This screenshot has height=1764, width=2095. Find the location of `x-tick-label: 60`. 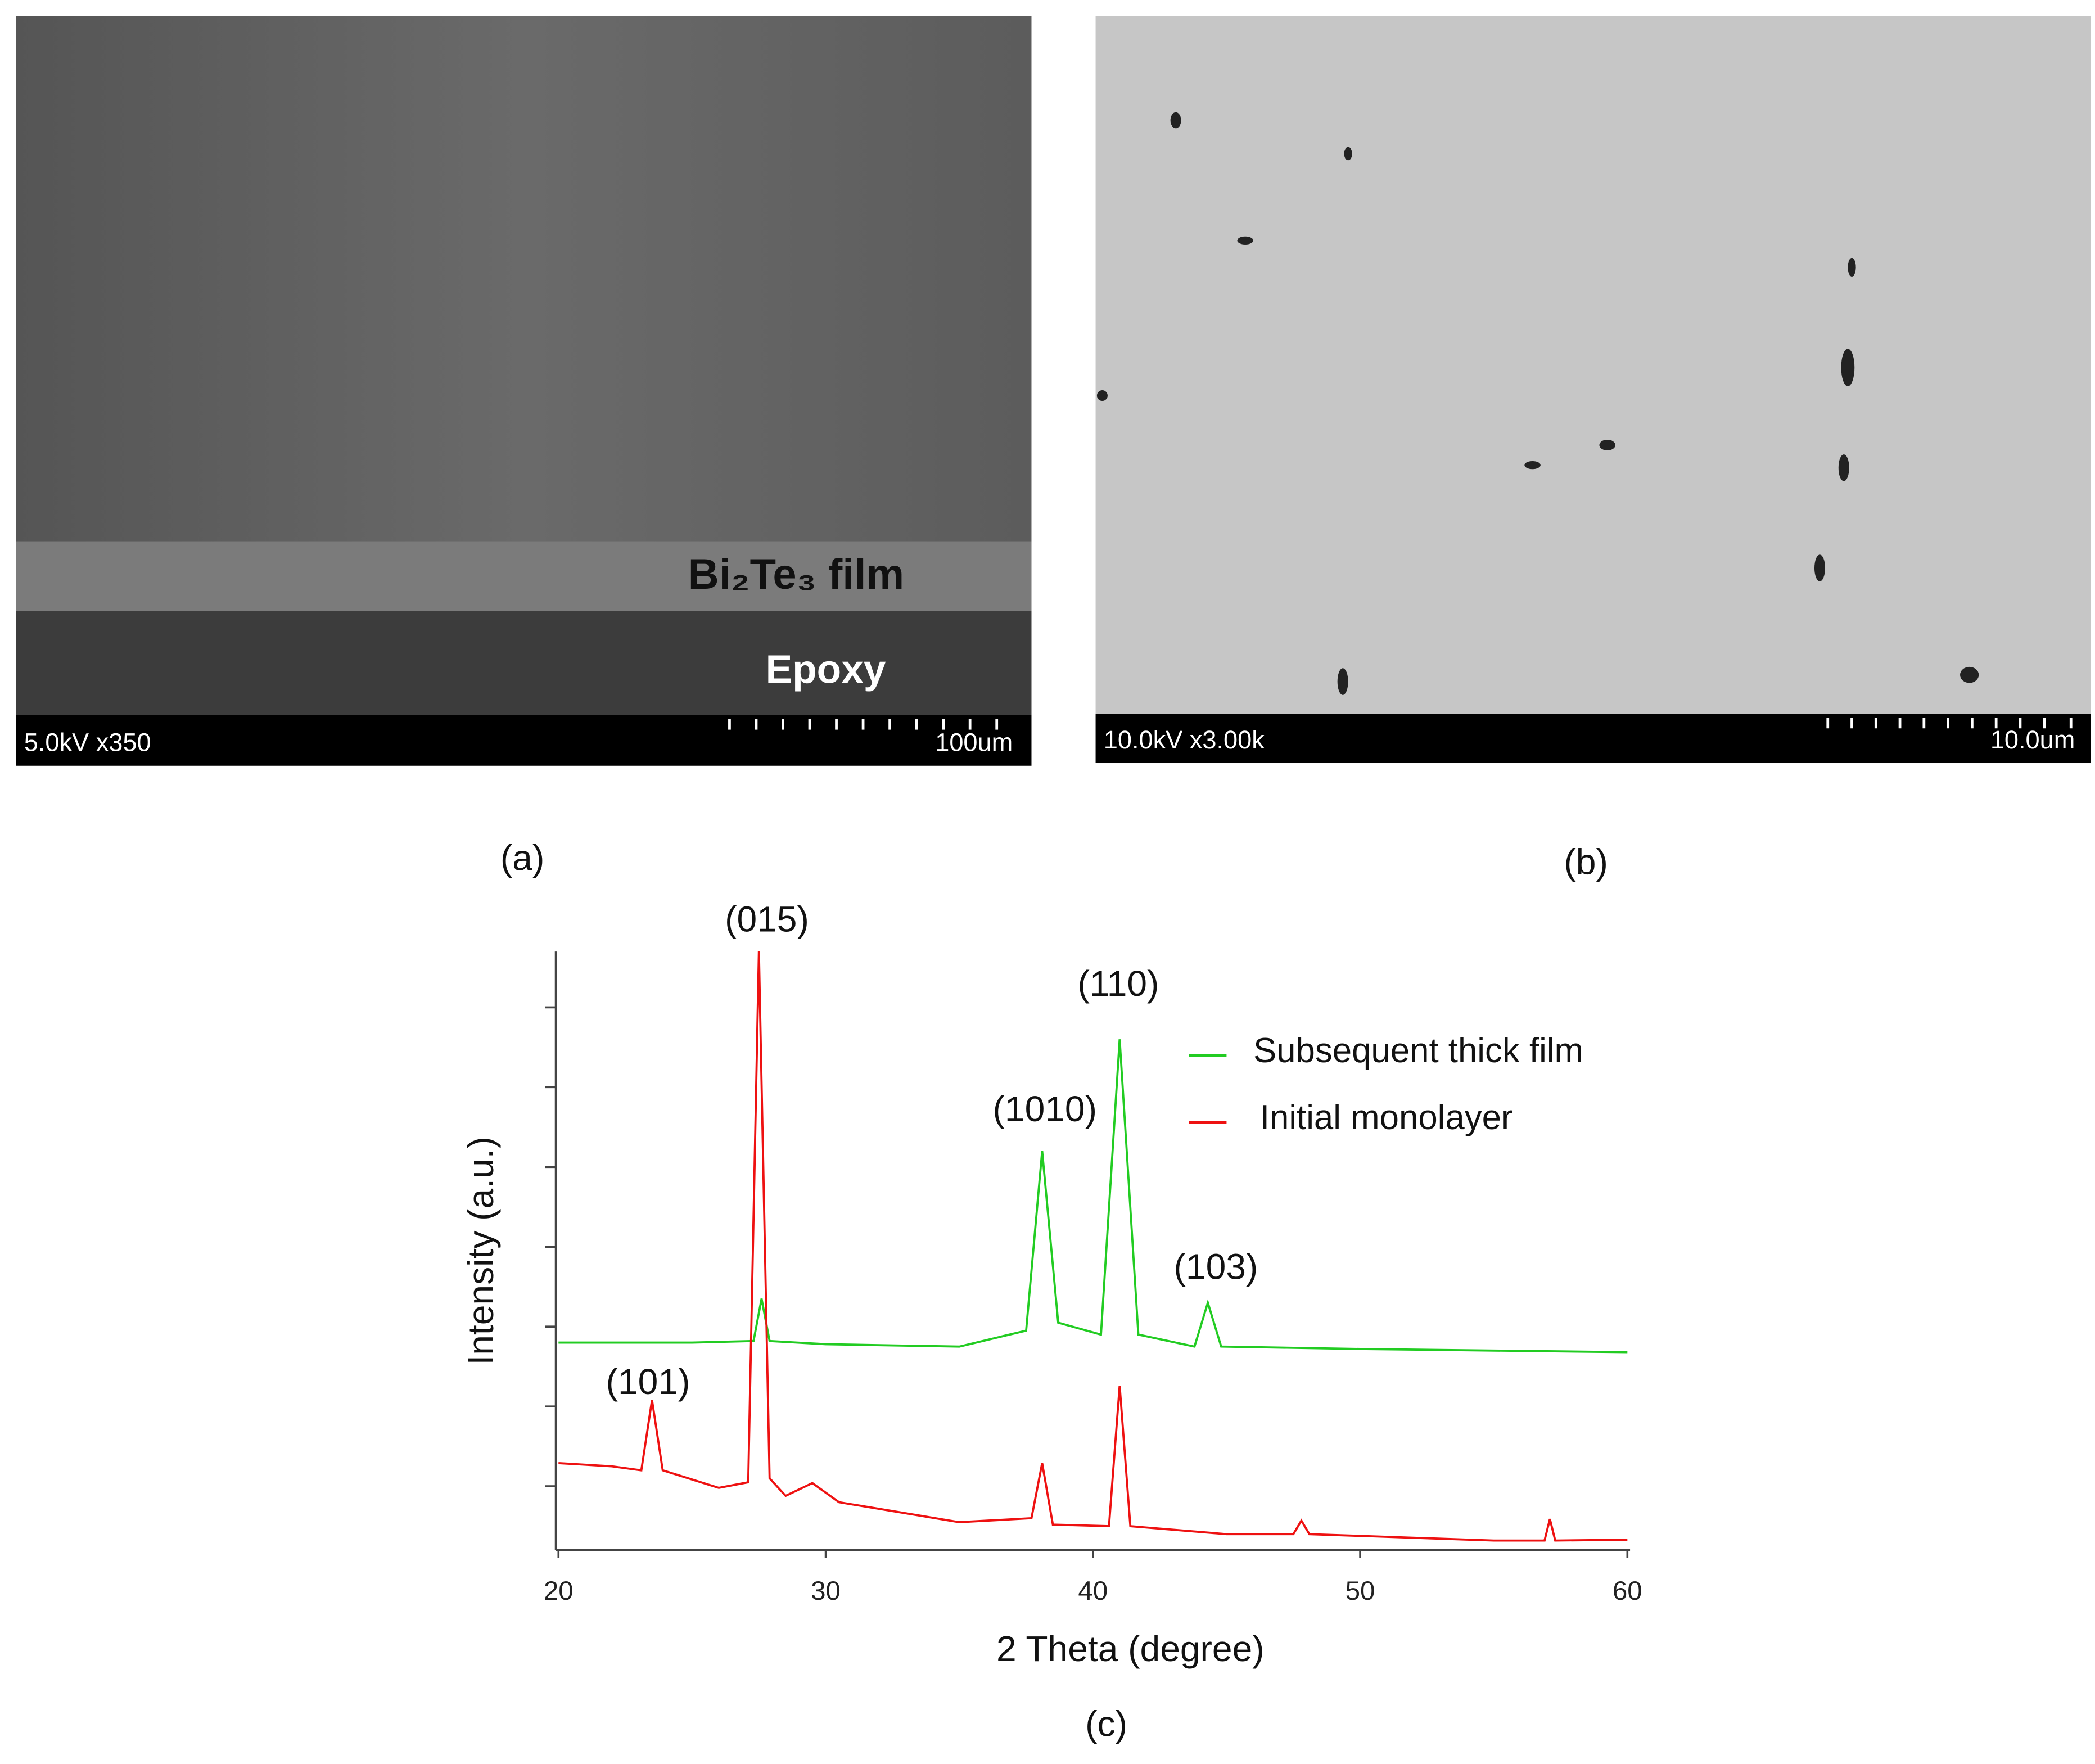

x-tick-label: 60 is located at coordinates (1627, 1591).